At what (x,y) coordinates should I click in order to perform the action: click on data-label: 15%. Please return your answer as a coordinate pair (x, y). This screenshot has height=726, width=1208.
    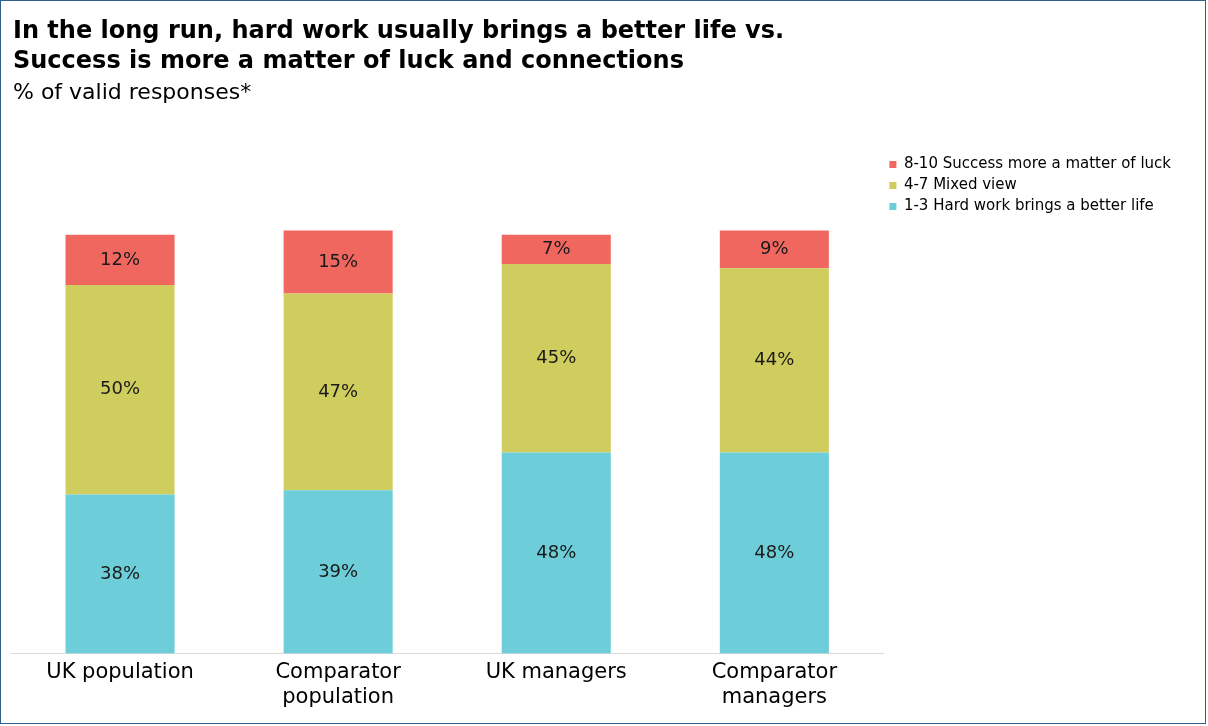
    Looking at the image, I should click on (338, 260).